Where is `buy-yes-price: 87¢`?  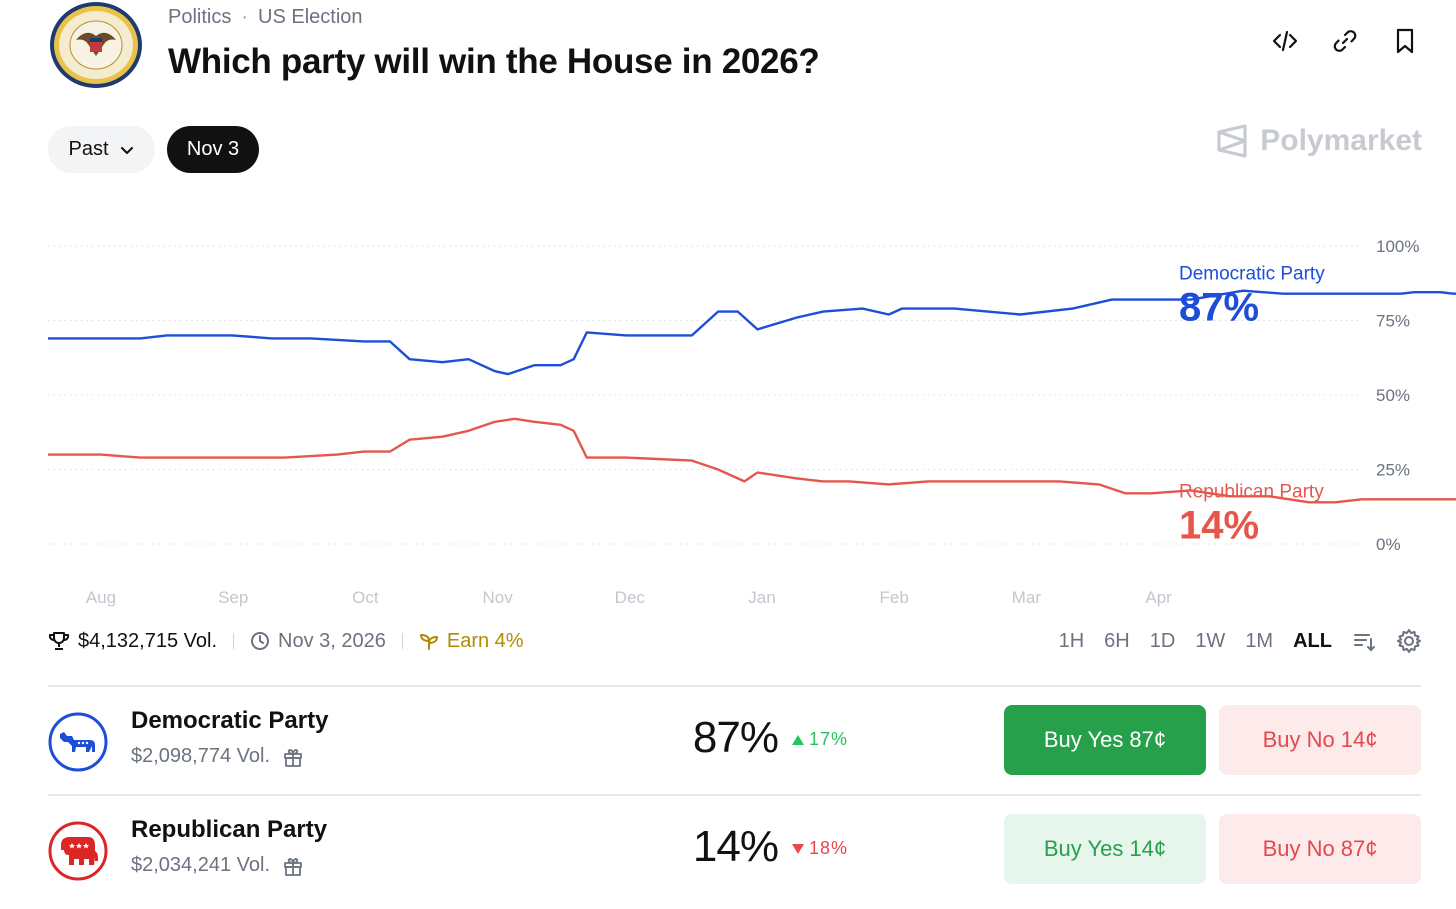
buy-yes-price: 87¢ is located at coordinates (1148, 739).